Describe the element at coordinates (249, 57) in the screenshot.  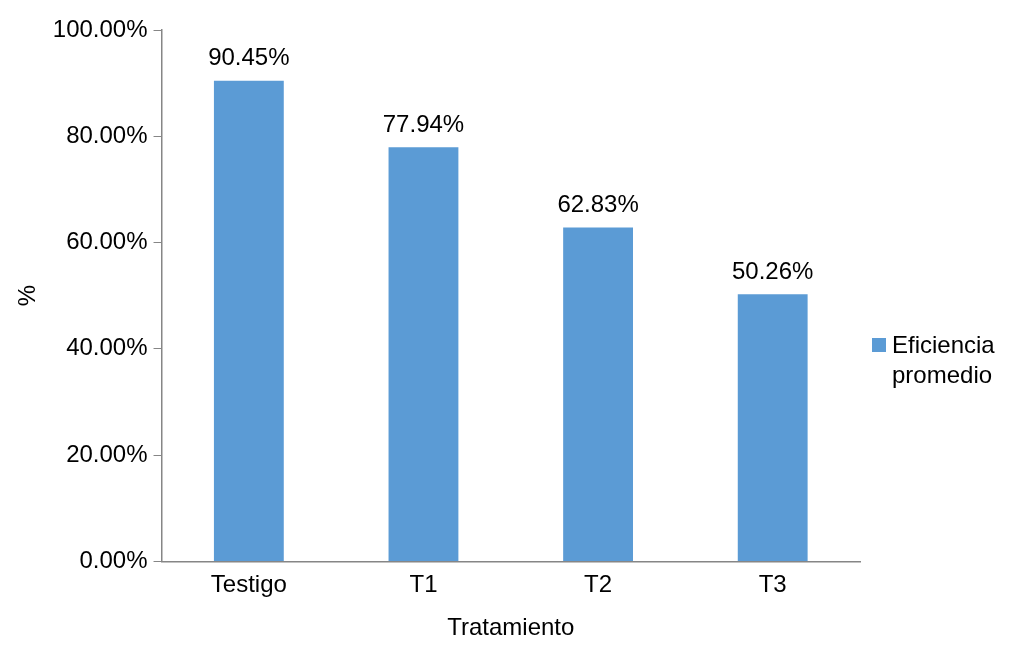
I see `data-label: 90.45%` at that location.